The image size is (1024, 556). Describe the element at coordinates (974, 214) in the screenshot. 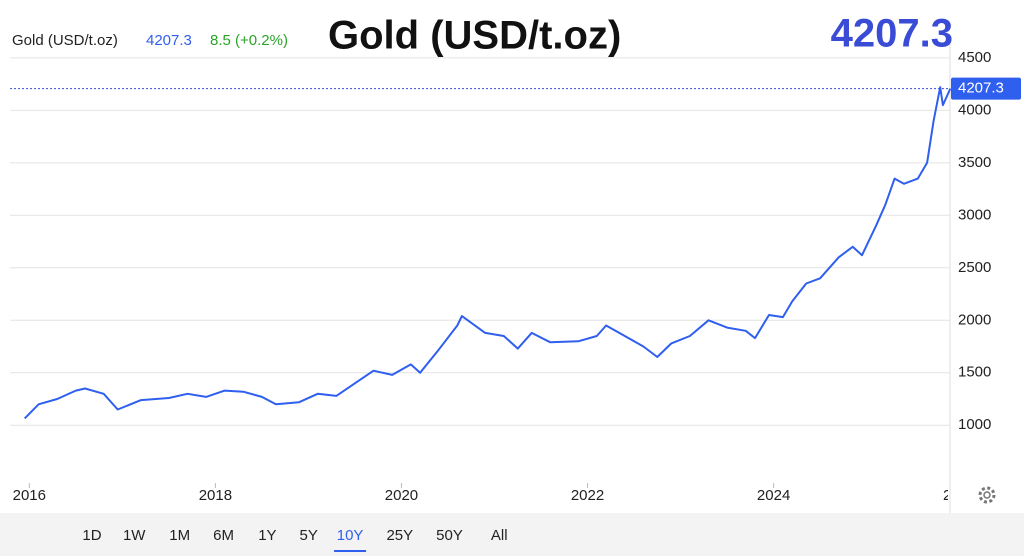

I see `y-tick-label: 3000` at that location.